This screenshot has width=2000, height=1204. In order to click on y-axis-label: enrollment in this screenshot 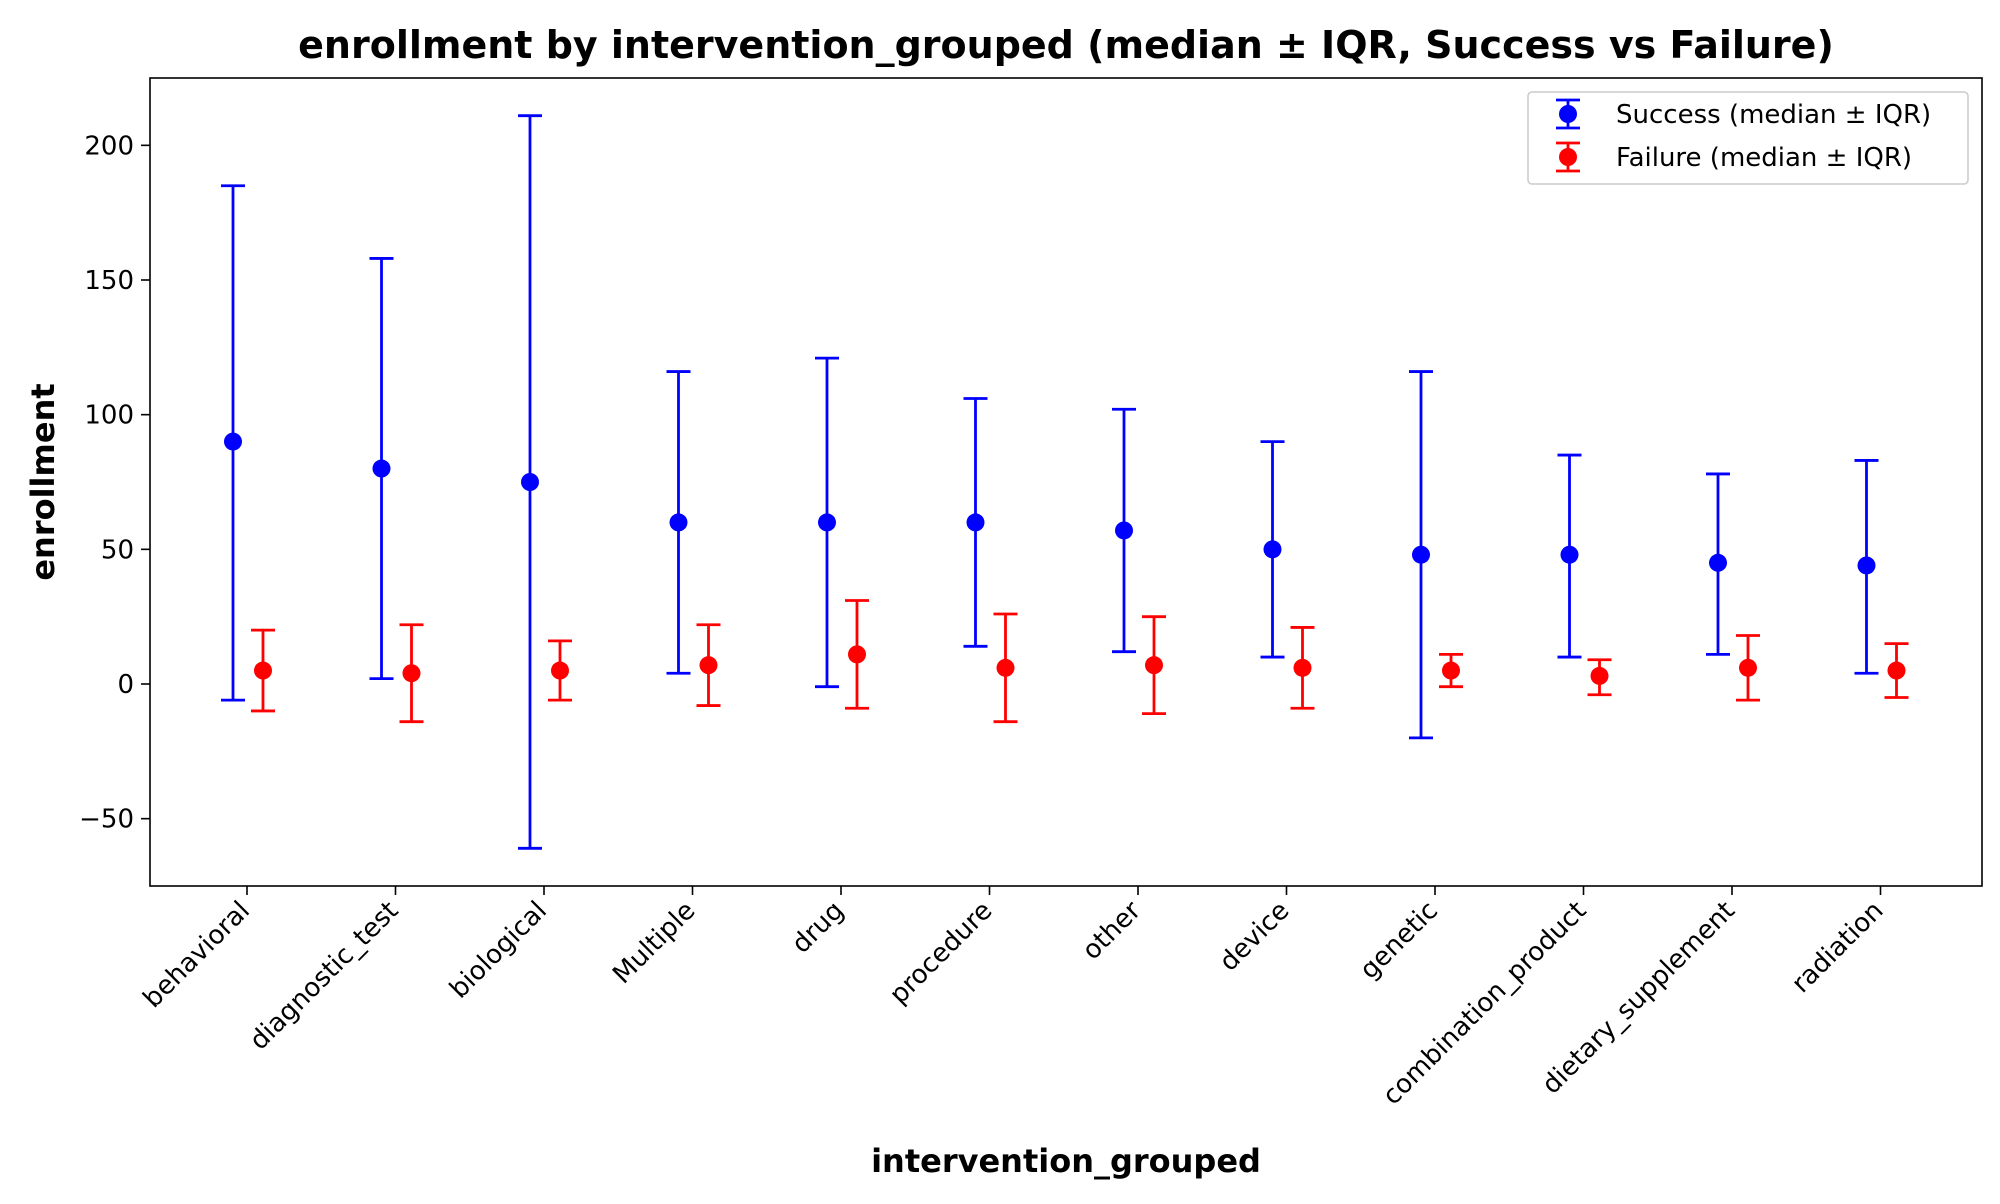, I will do `click(43, 481)`.